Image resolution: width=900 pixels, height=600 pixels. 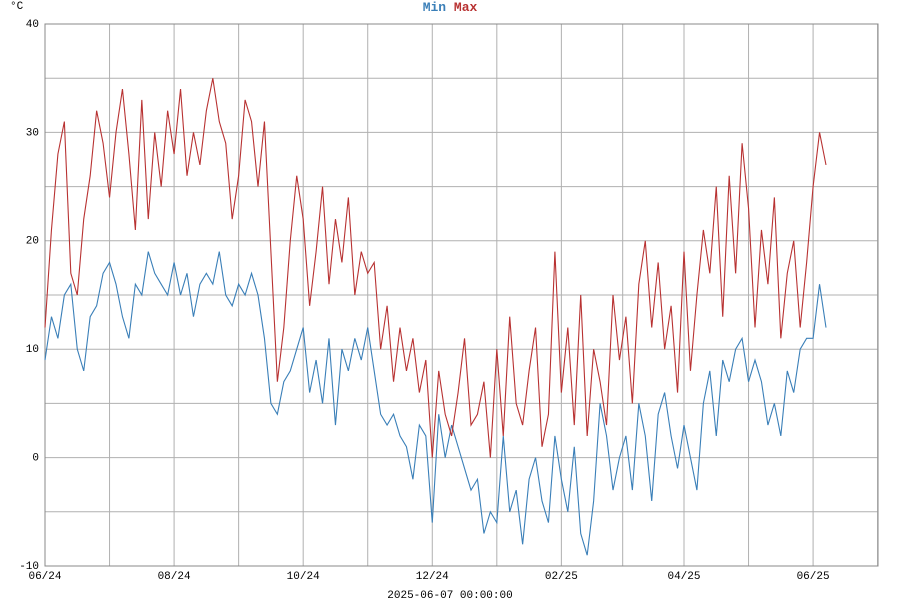 What do you see at coordinates (813, 577) in the screenshot?
I see `x-tick-label: 06/25` at bounding box center [813, 577].